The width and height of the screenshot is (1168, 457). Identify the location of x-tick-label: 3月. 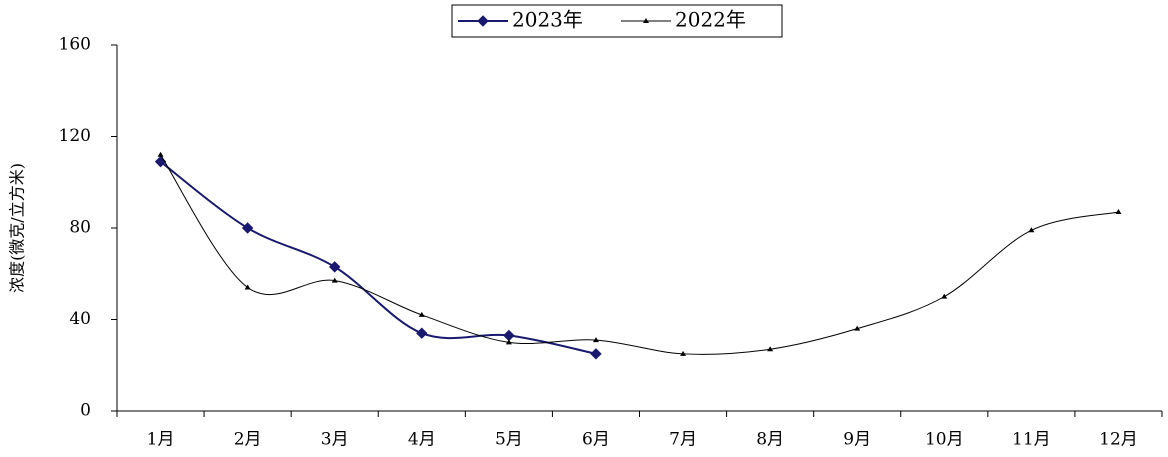
(335, 440).